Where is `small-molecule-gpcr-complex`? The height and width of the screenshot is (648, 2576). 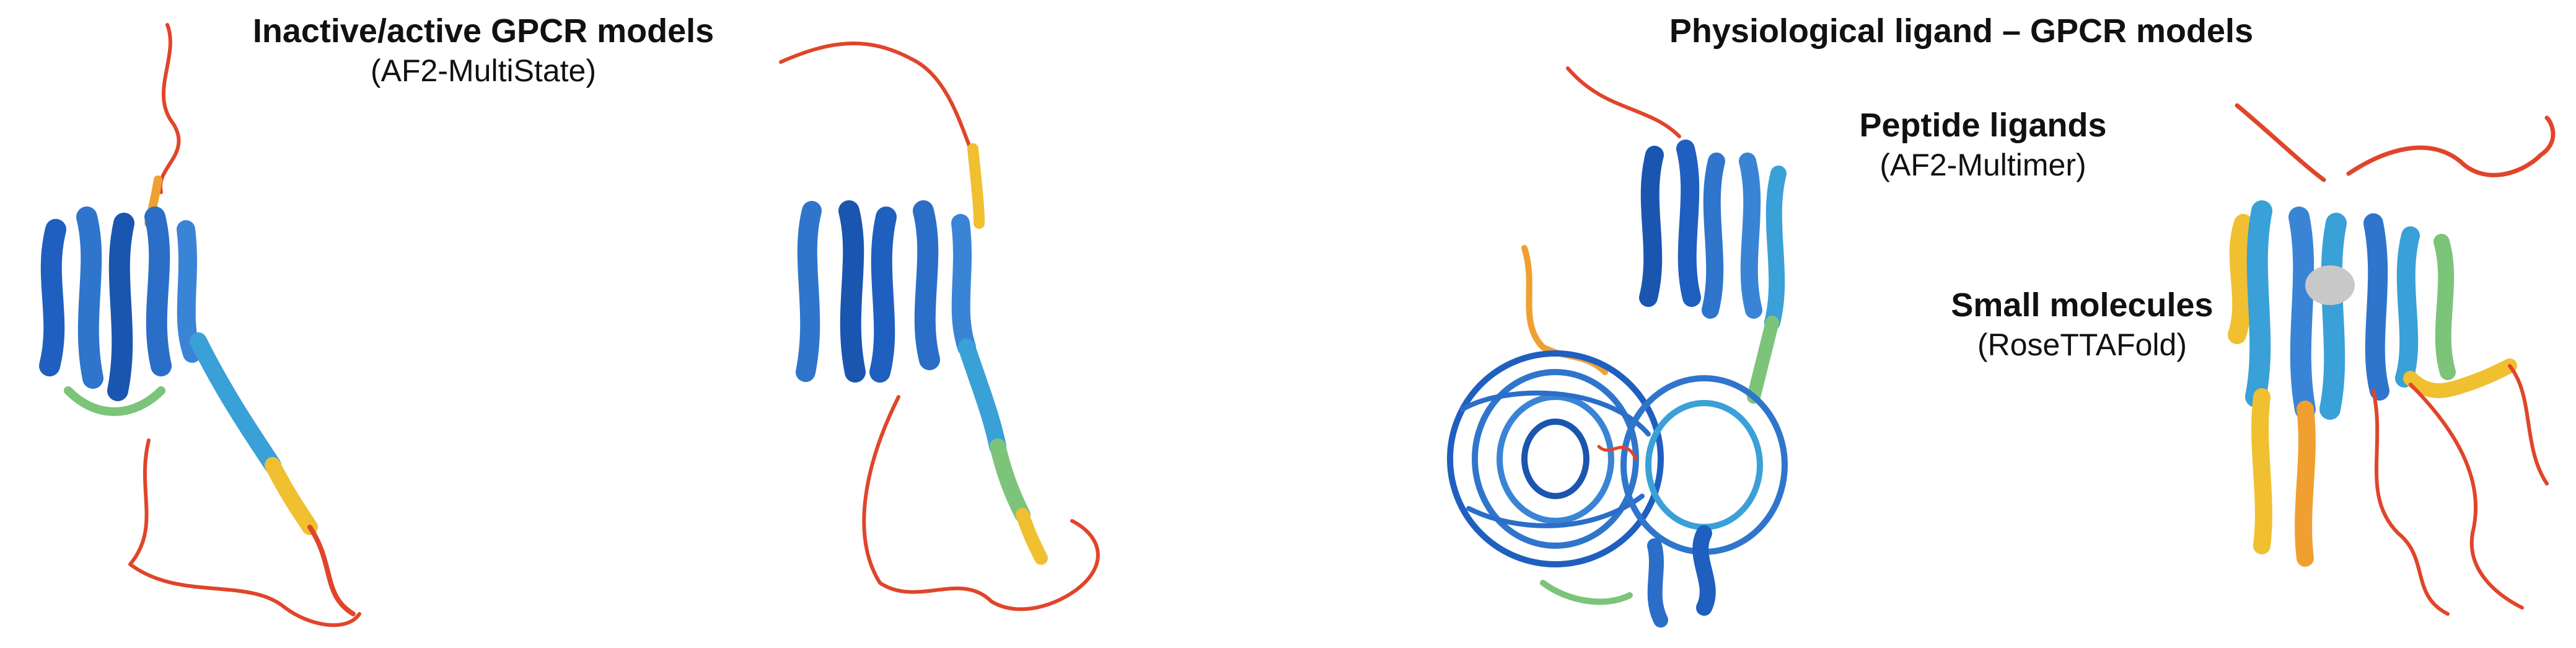
small-molecule-gpcr-complex is located at coordinates (2398, 369).